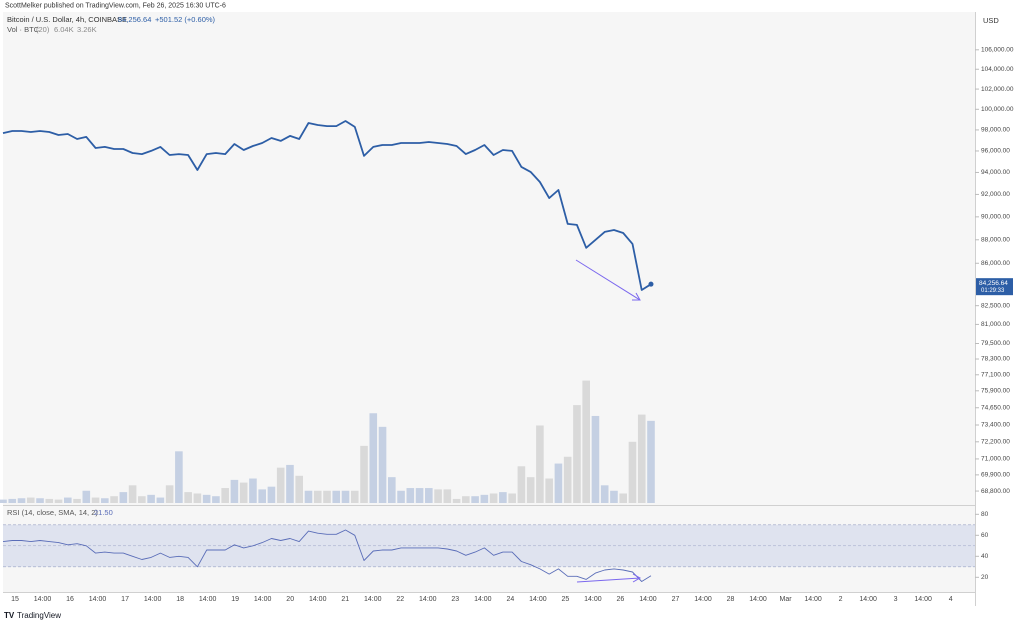  Describe the element at coordinates (400, 599) in the screenshot. I see `x-tick-label: 22` at that location.